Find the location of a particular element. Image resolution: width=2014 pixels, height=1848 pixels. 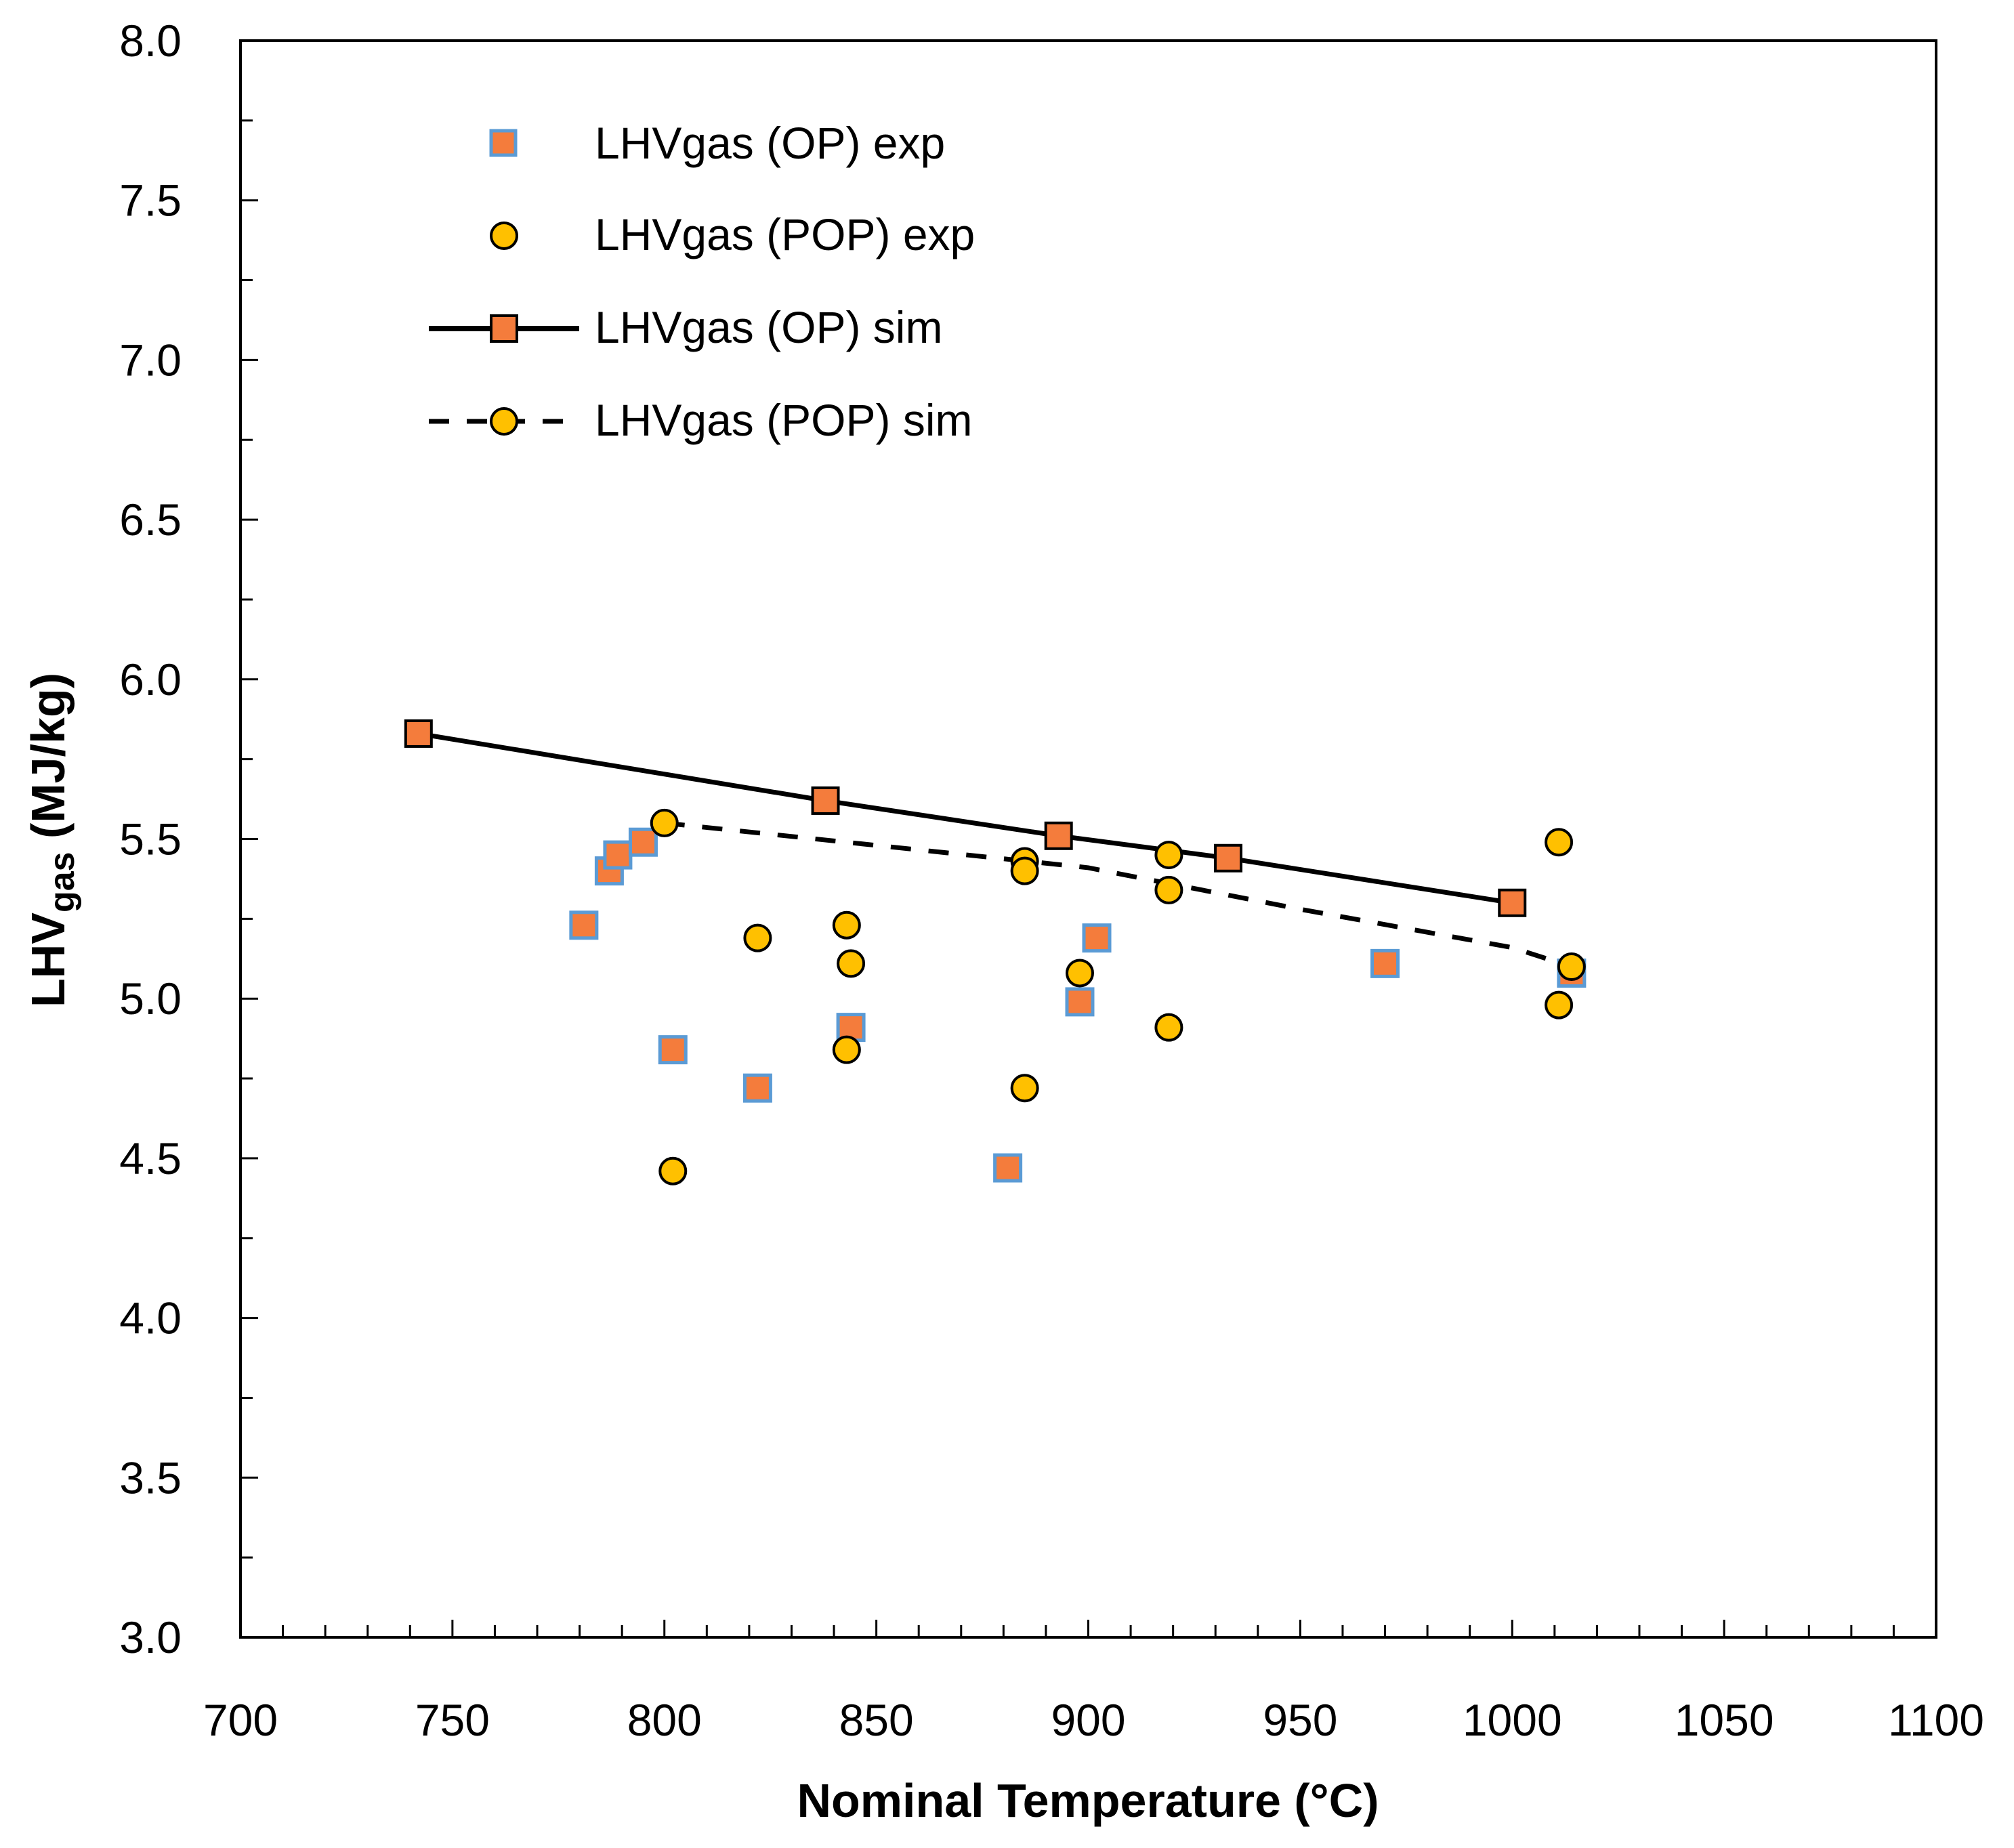

y-tick-label: 3.5 is located at coordinates (150, 1478).